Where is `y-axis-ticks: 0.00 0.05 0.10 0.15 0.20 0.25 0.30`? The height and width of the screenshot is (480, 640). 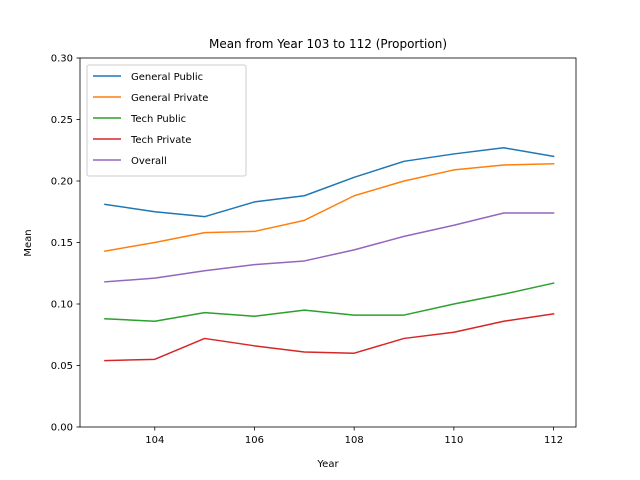
y-axis-ticks: 0.00 0.05 0.10 0.15 0.20 0.25 0.30 is located at coordinates (65, 244).